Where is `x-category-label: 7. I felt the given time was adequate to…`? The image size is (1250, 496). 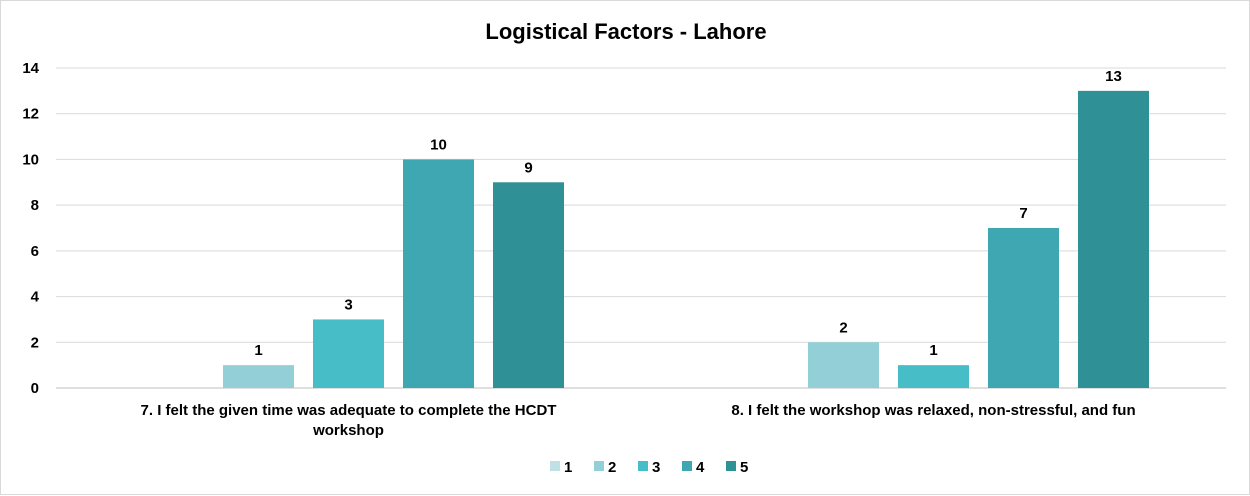 x-category-label: 7. I felt the given time was adequate to… is located at coordinates (349, 410).